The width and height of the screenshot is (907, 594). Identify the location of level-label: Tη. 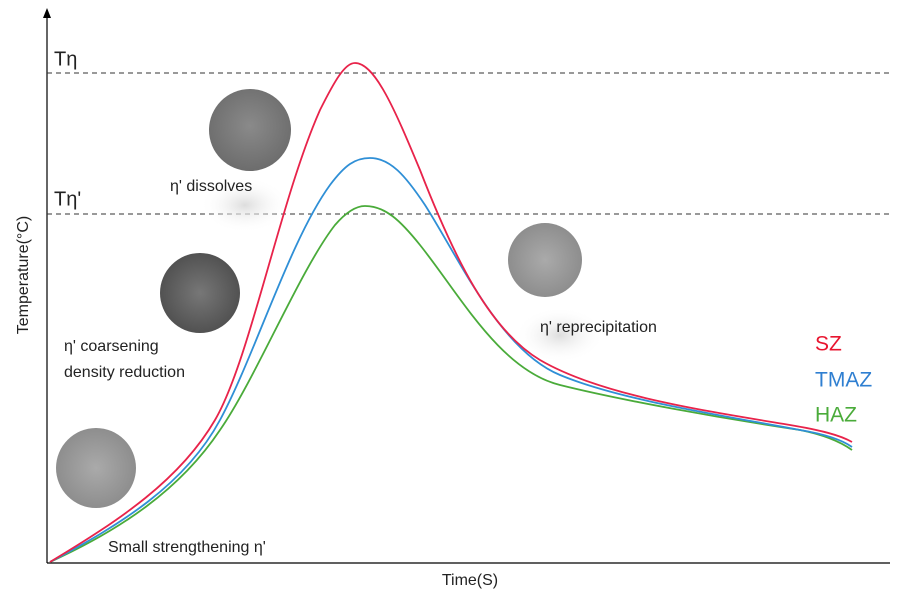
(65, 59).